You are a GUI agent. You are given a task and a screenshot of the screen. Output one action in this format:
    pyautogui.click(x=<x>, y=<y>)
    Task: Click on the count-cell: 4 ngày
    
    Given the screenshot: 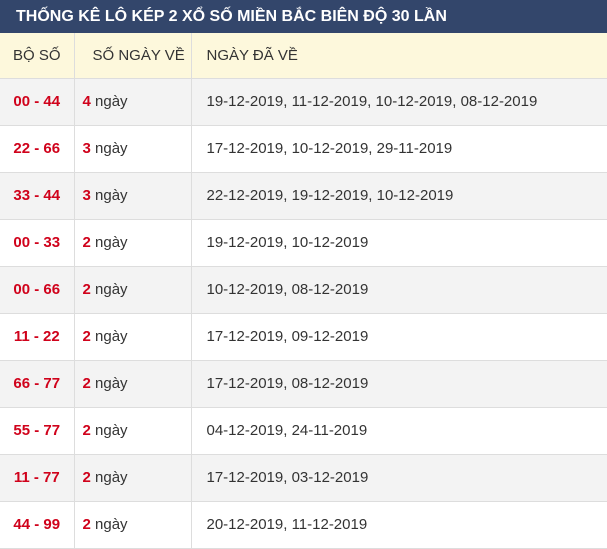 What is the action you would take?
    pyautogui.click(x=133, y=102)
    